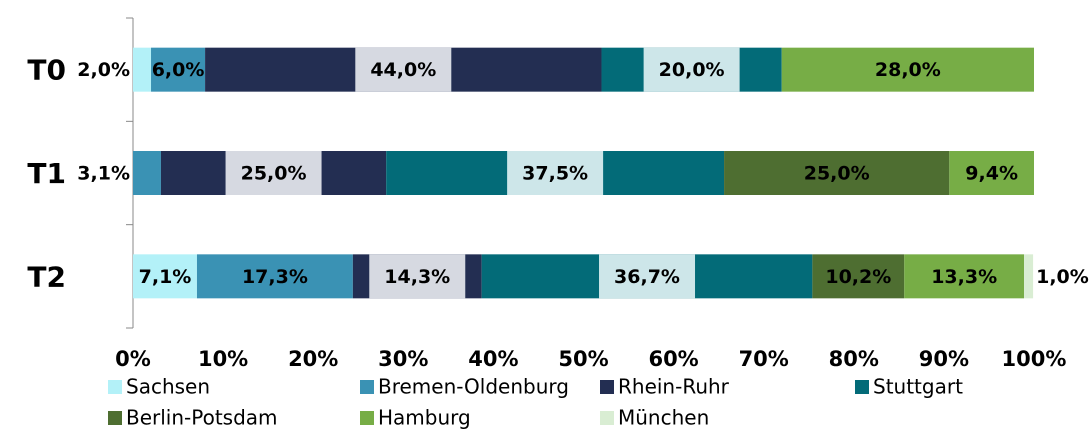 The image size is (1091, 433). I want to click on value-label: 10,2%, so click(858, 277).